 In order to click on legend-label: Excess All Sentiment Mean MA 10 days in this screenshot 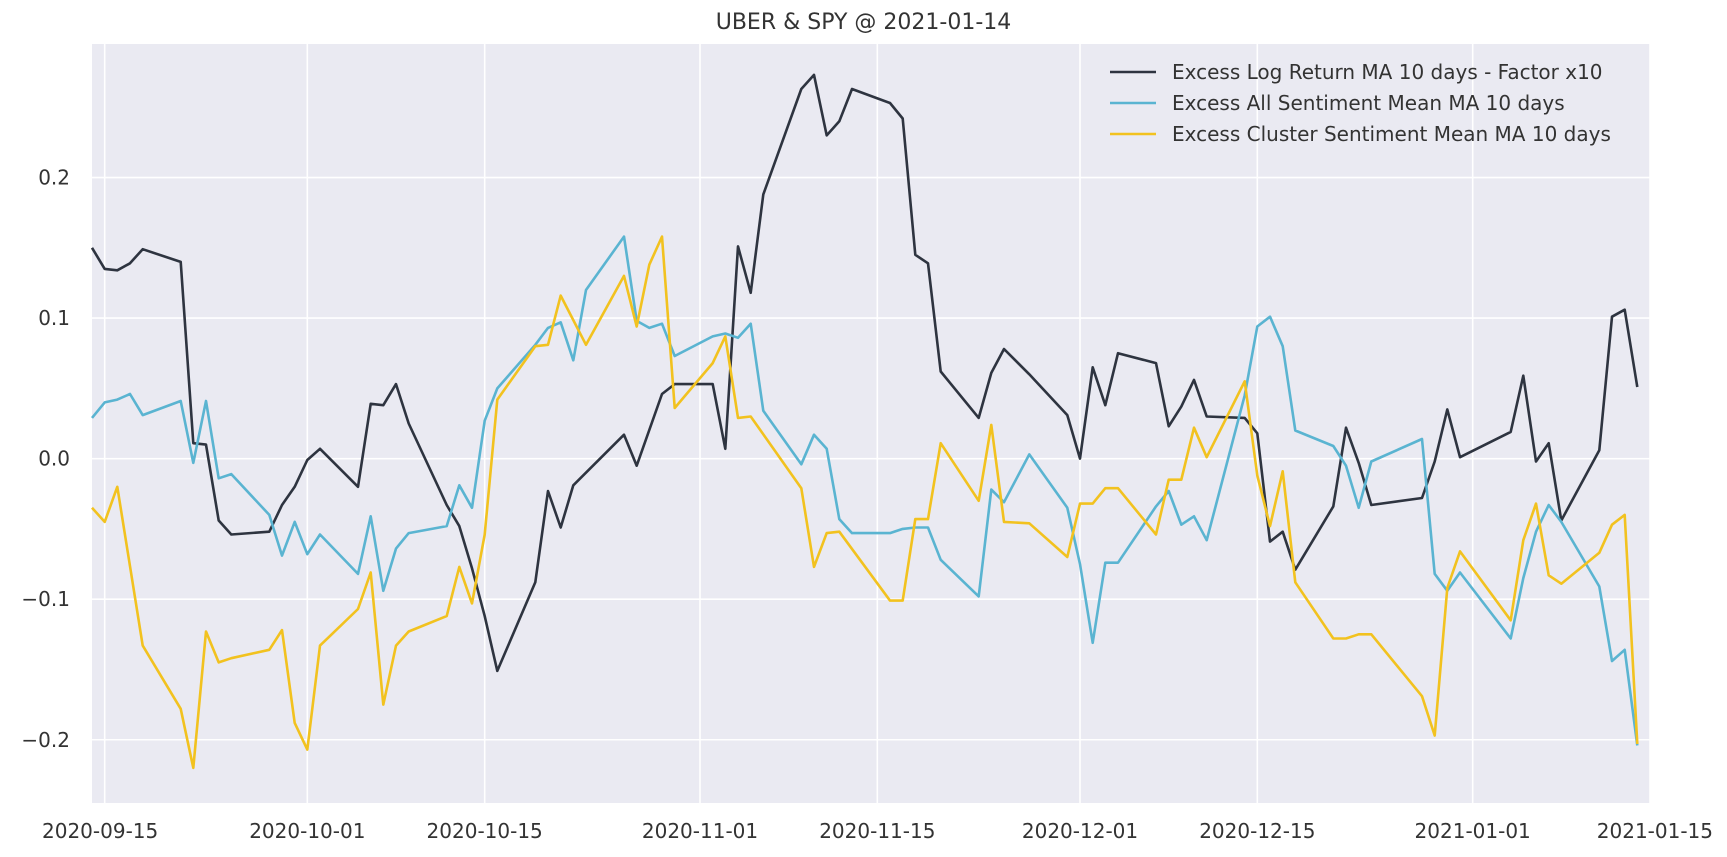, I will do `click(1368, 103)`.